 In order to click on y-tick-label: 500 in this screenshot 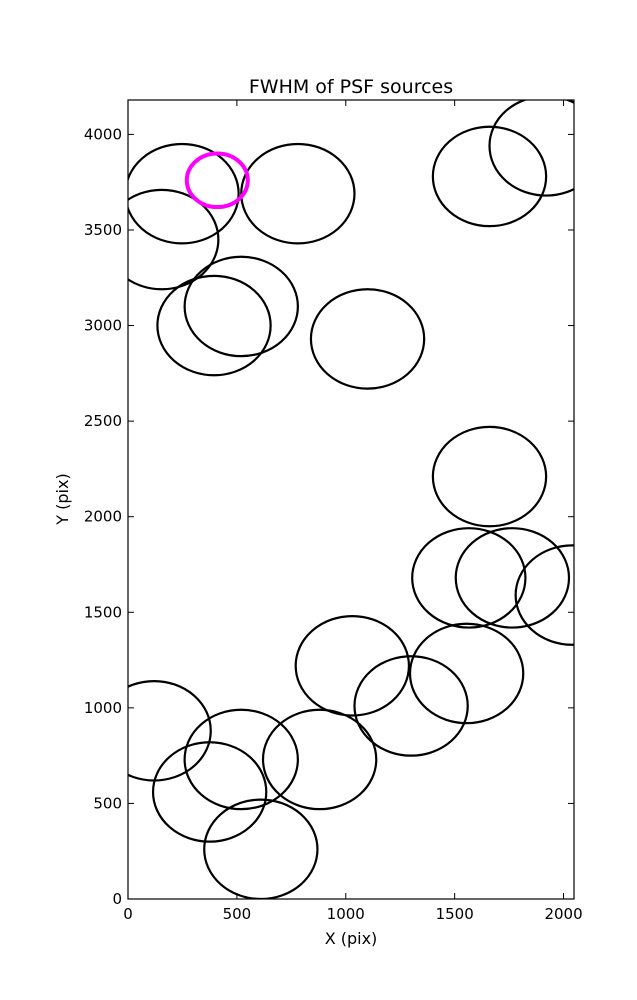, I will do `click(107, 803)`.